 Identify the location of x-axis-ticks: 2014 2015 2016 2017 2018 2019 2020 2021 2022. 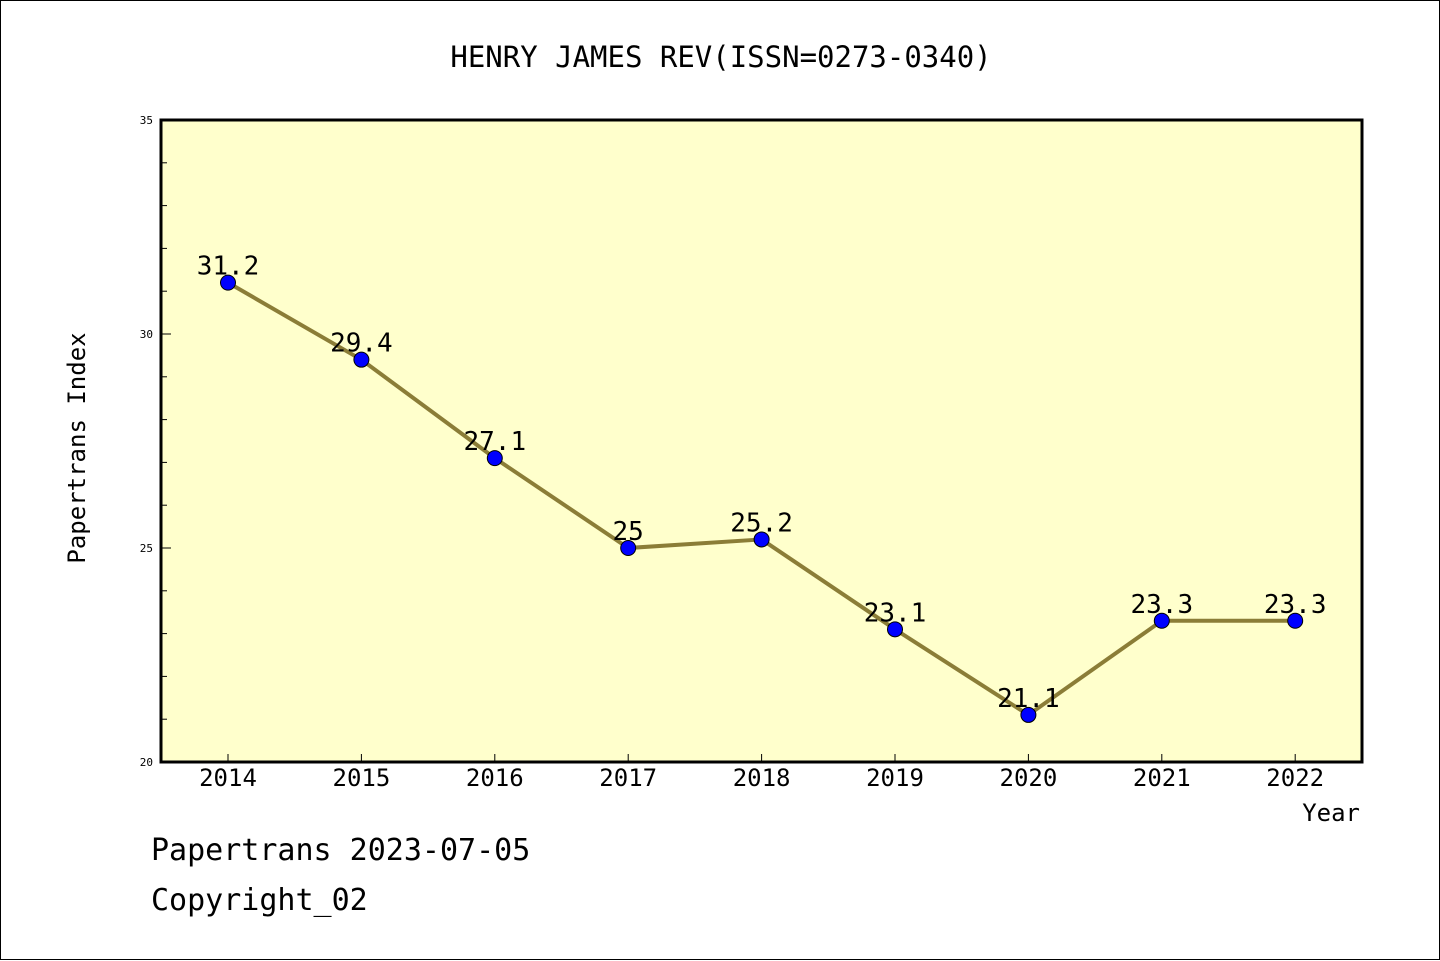
(761, 773).